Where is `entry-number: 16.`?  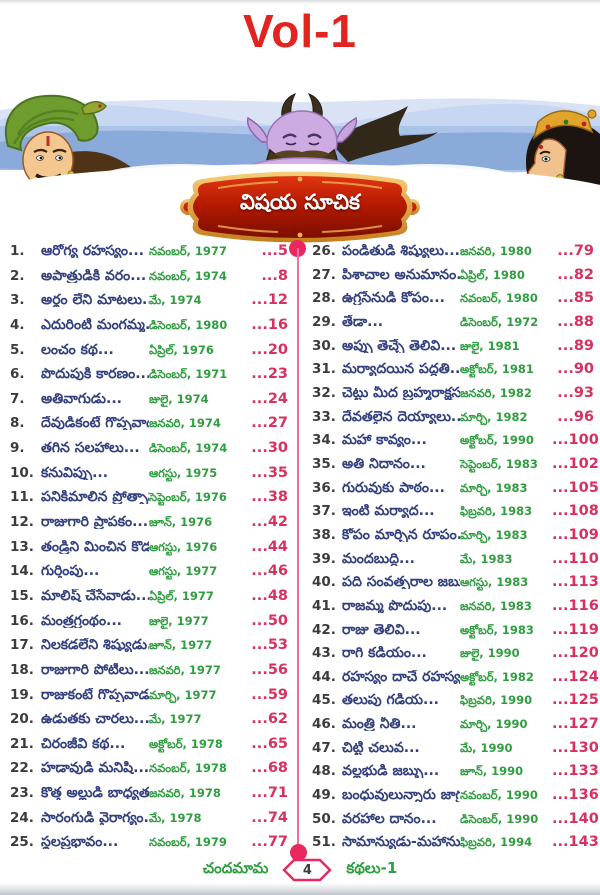
entry-number: 16. is located at coordinates (22, 620).